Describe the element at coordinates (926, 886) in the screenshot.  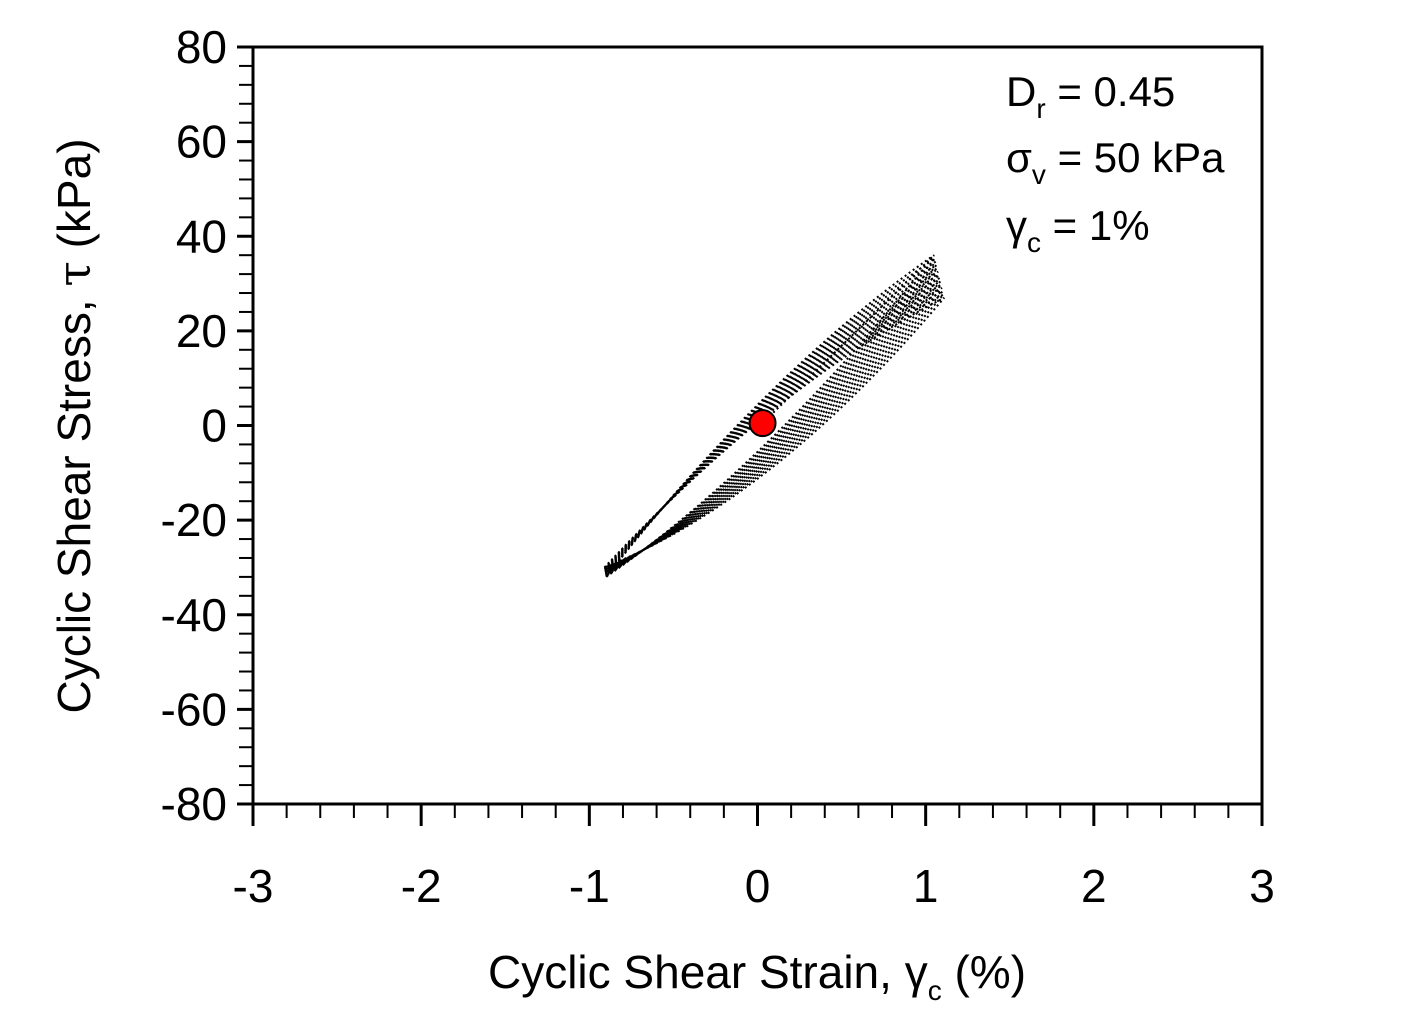
I see `x-tick-label: 1` at that location.